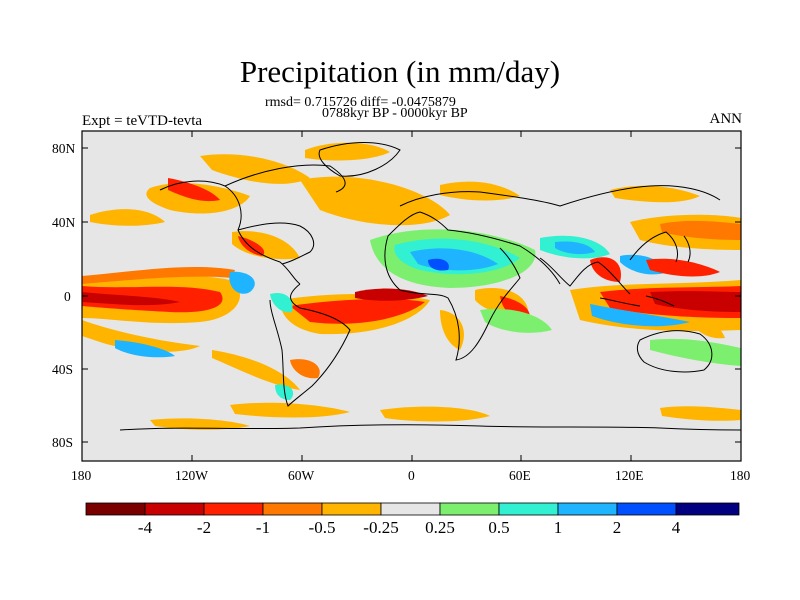 The width and height of the screenshot is (800, 600). I want to click on coast-africa, so click(452, 298).